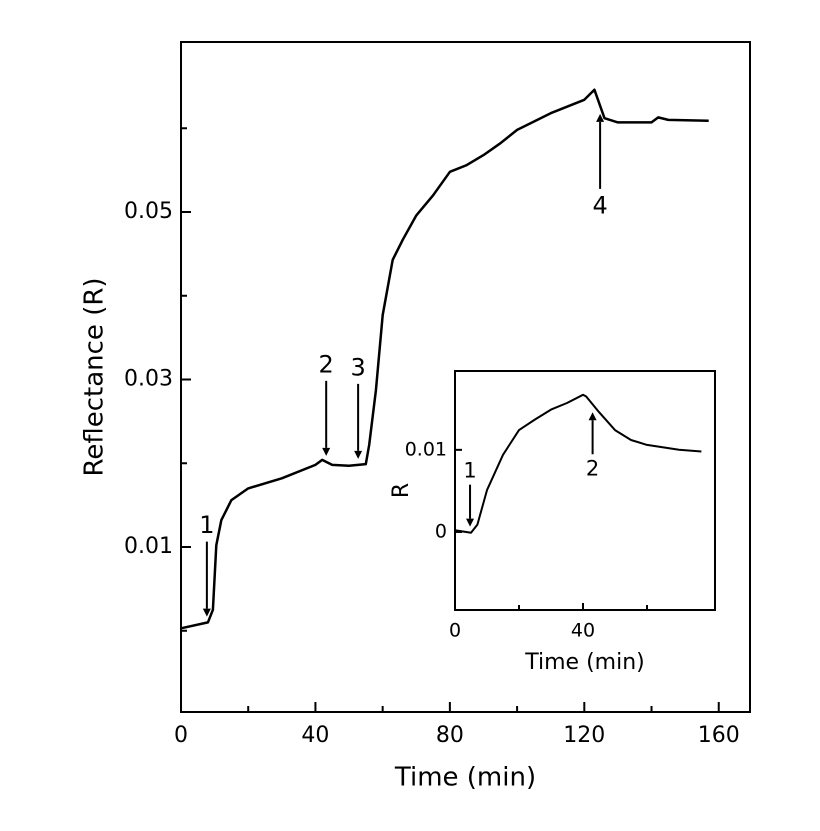 Image resolution: width=820 pixels, height=831 pixels. What do you see at coordinates (441, 531) in the screenshot?
I see `y-tick-label: 0` at bounding box center [441, 531].